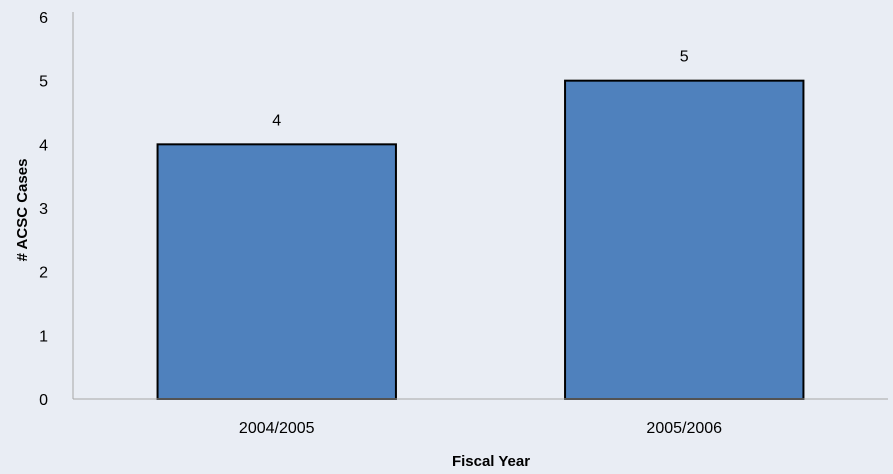 The width and height of the screenshot is (893, 474). Describe the element at coordinates (43, 82) in the screenshot. I see `y-tick-label: 5` at that location.